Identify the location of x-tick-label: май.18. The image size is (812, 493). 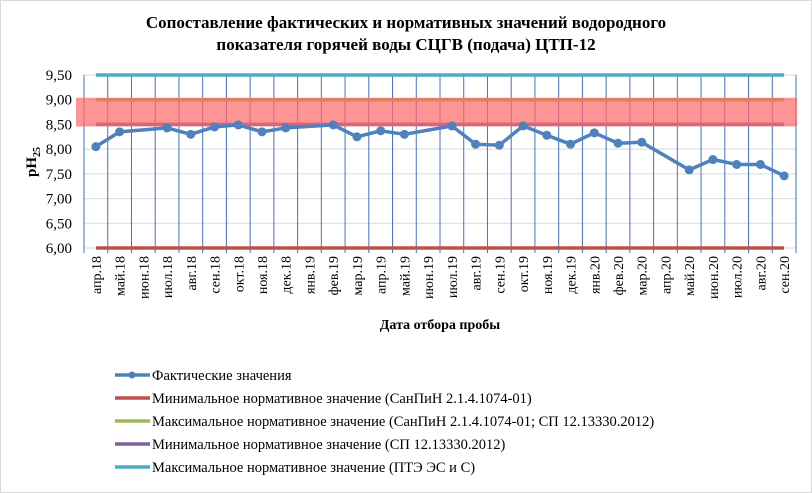
(121, 276).